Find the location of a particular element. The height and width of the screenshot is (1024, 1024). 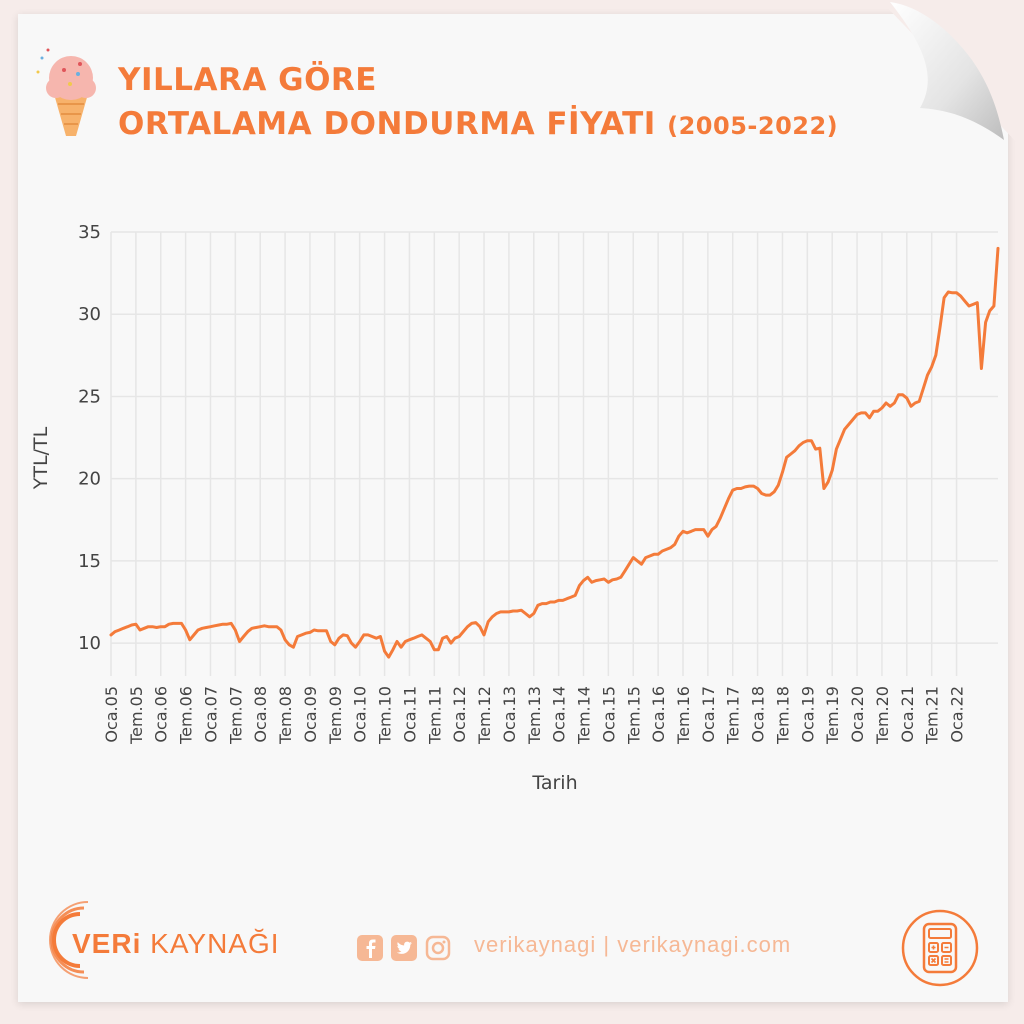

x-tick-label: Oca.20 is located at coordinates (857, 714).